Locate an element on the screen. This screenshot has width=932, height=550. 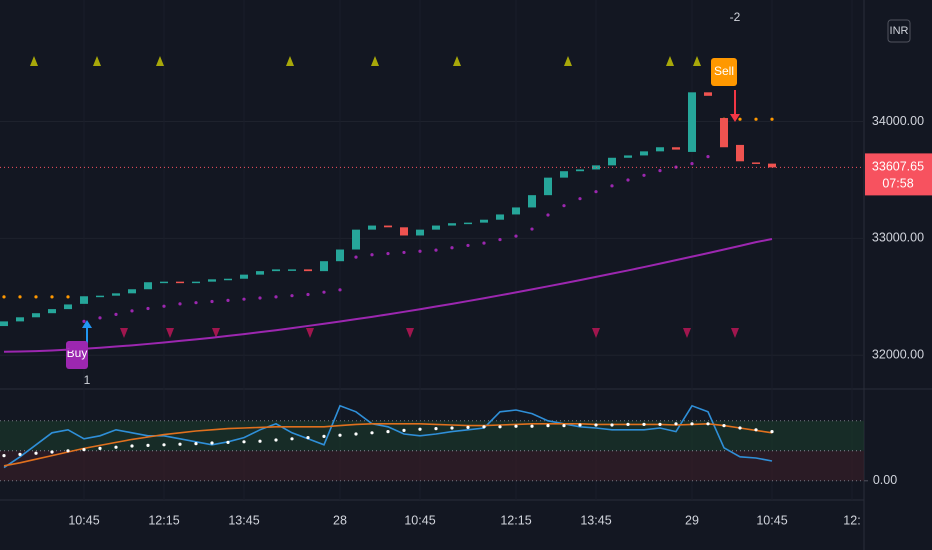
oscillator-line is located at coordinates (388, 436).